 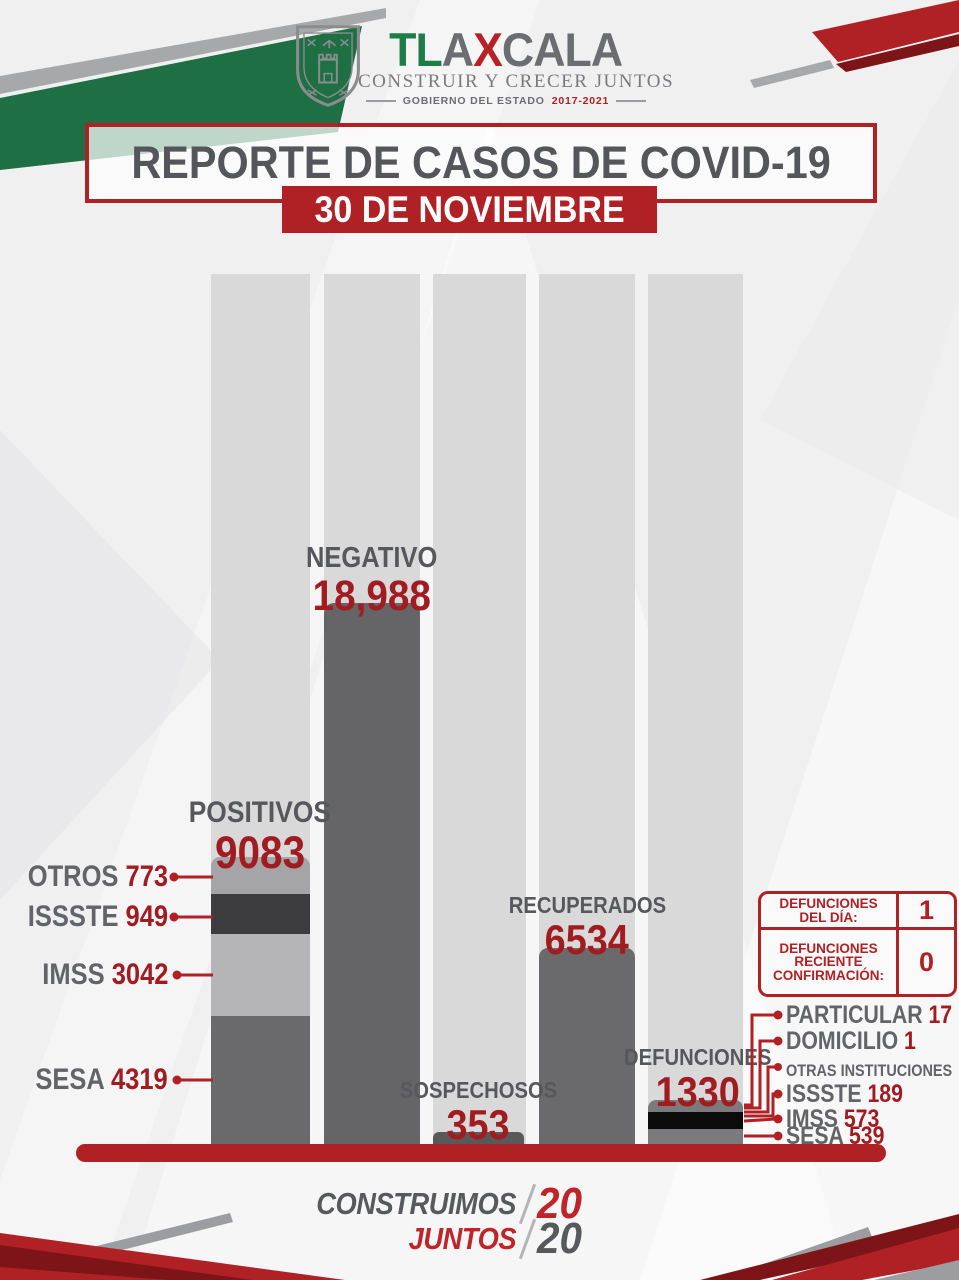 I want to click on ribbon-bottom-right-darkred, so click(x=829, y=1247).